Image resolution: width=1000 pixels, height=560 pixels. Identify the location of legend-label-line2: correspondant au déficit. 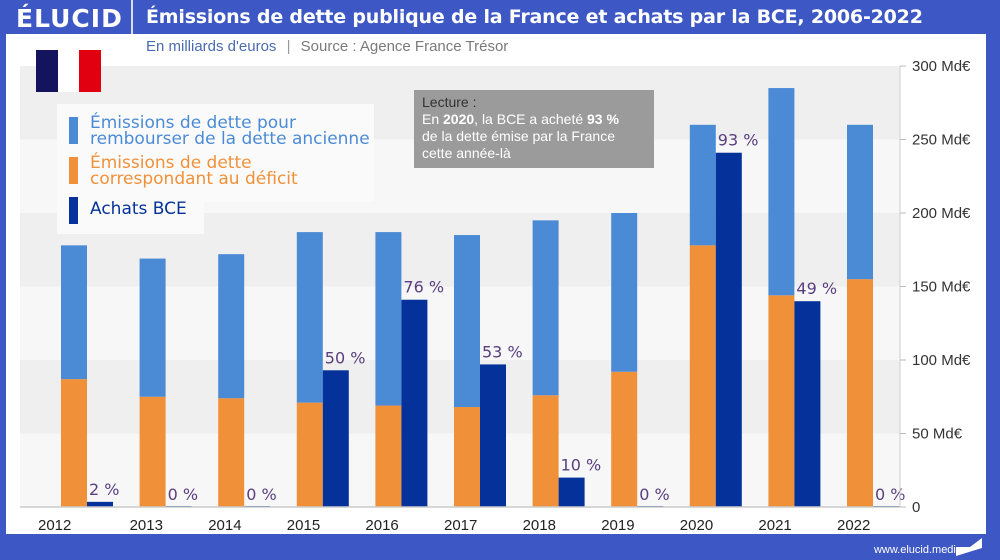
(194, 179).